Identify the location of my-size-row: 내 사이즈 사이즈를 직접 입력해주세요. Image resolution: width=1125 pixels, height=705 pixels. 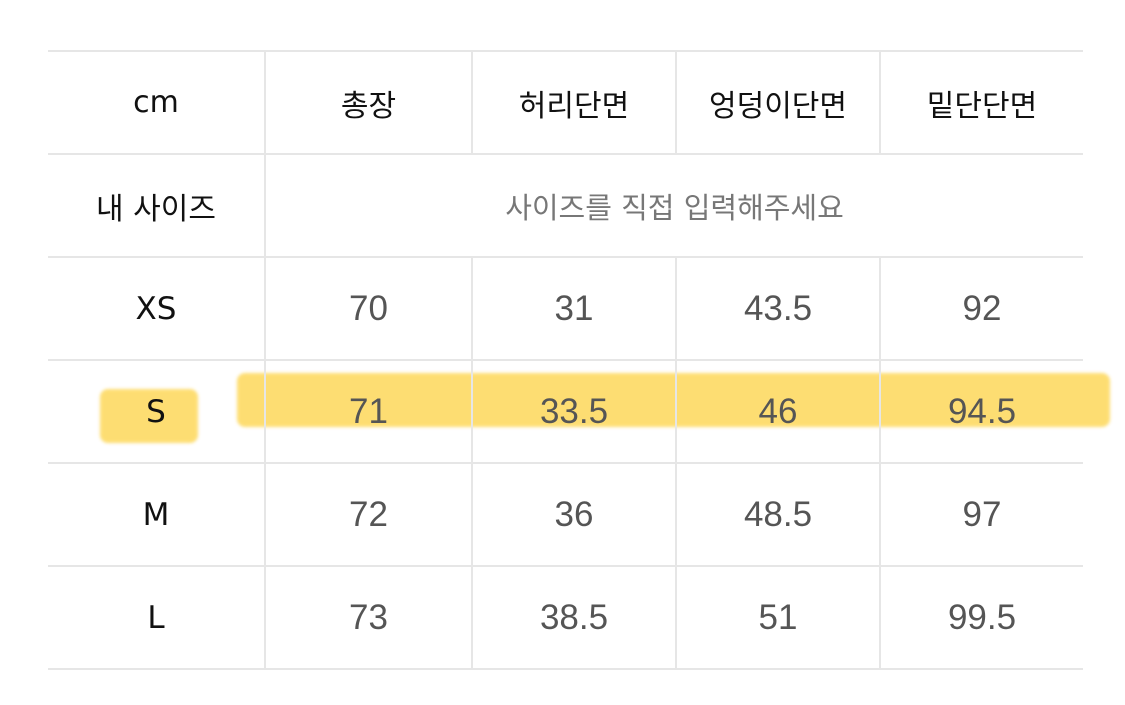
(565, 205).